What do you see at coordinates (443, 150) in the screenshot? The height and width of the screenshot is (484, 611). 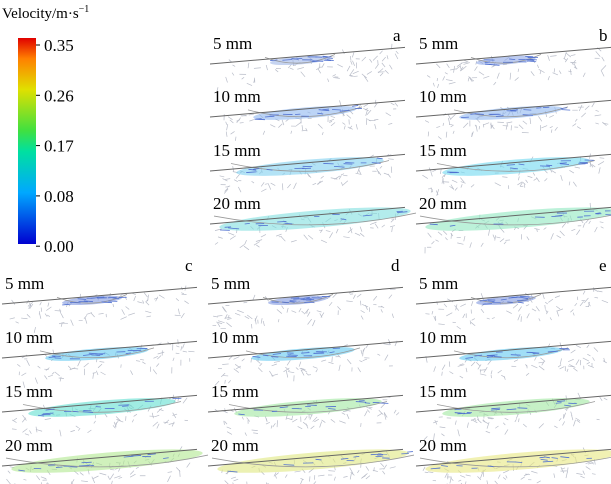 I see `depth-label: 15 mm` at bounding box center [443, 150].